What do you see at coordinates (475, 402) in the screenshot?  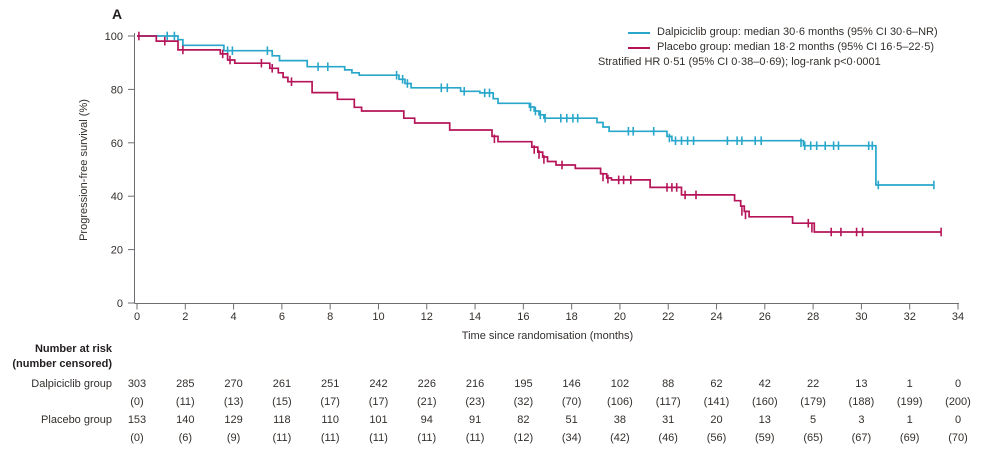 I see `risk-censored-value: (23)` at bounding box center [475, 402].